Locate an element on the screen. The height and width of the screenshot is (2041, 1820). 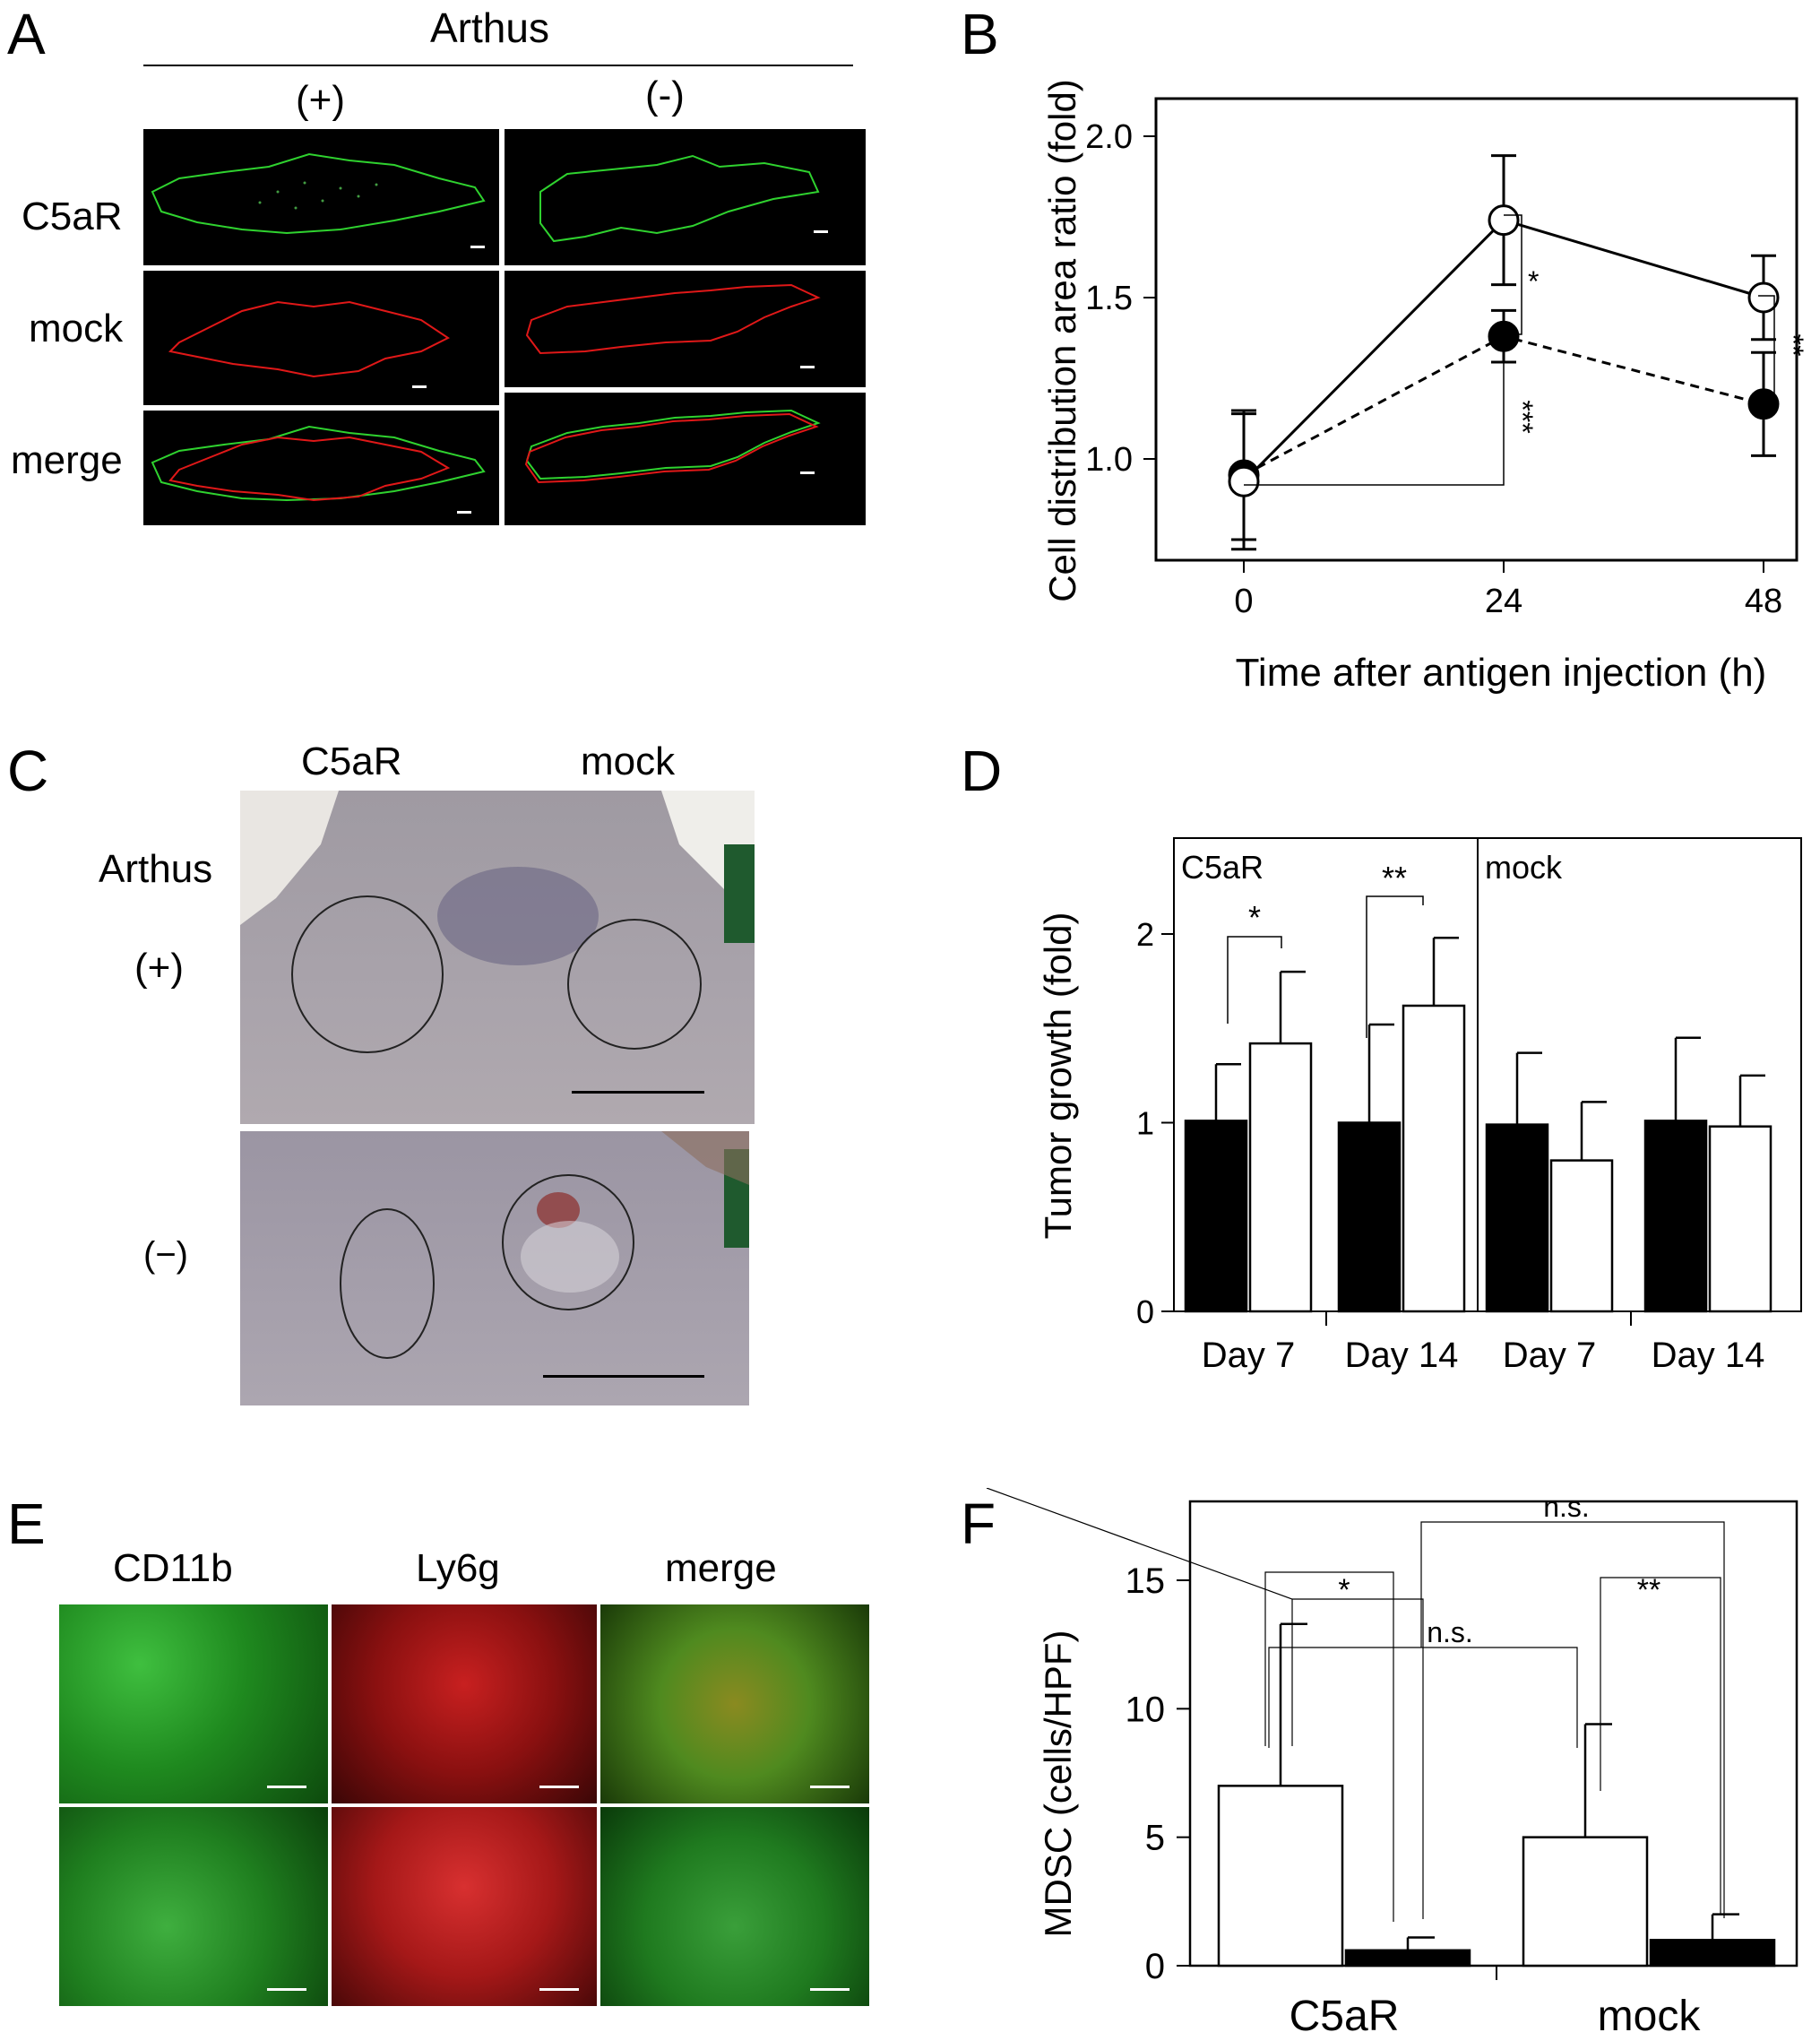
stain-column-ly6g: Ly6g is located at coordinates (458, 1568).